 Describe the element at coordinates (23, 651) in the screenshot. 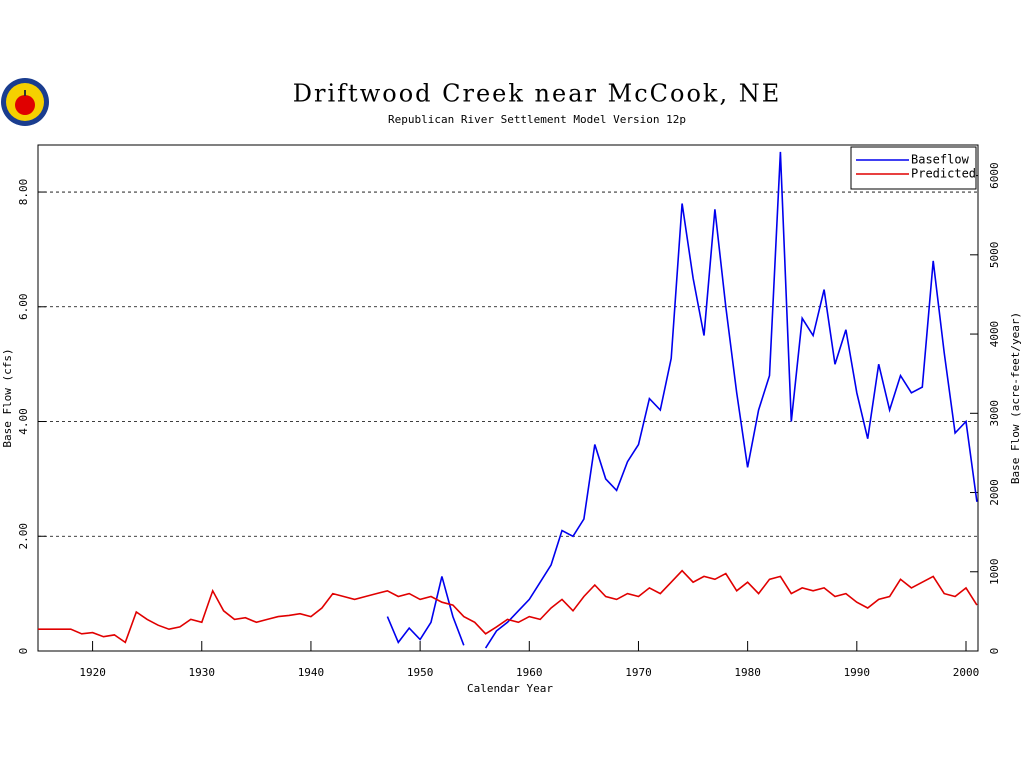

I see `y-tick-label: 0` at that location.